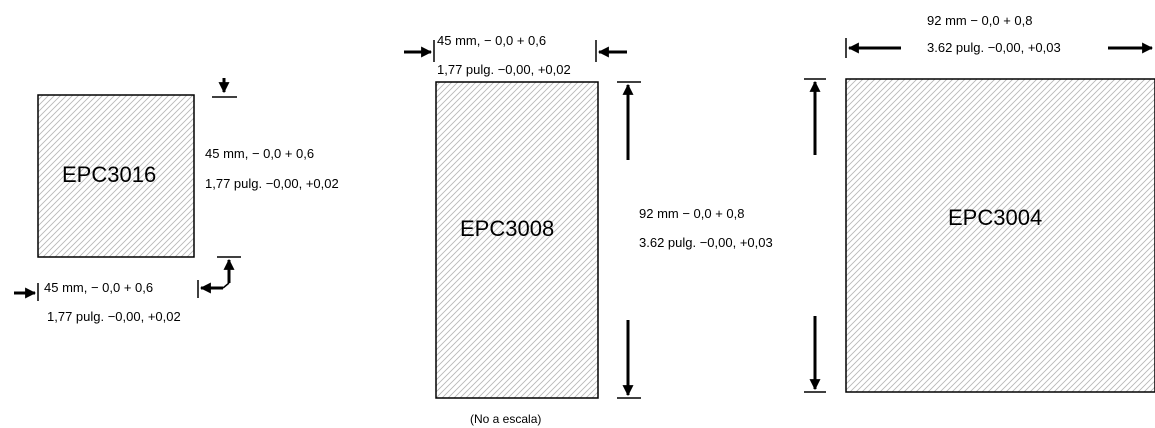  I want to click on epc3016-cutout, so click(116, 176).